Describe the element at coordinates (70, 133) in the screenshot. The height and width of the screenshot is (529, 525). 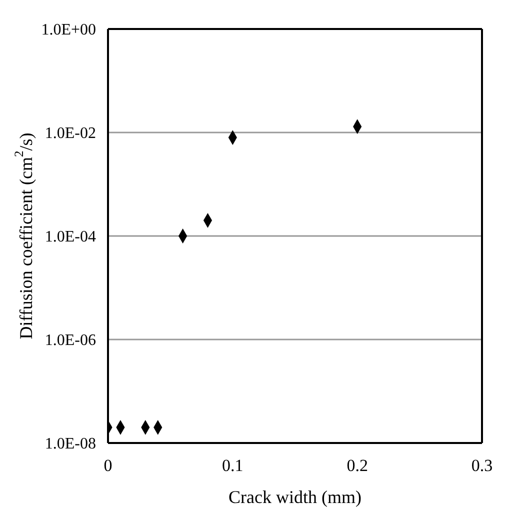
I see `y-tick-label: 1.0E-02` at that location.